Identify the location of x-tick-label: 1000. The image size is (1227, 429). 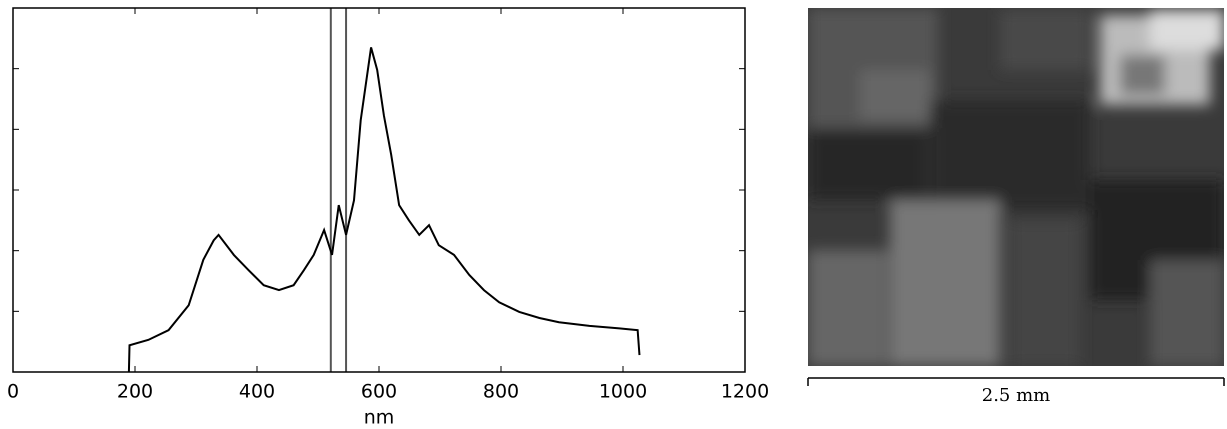
(623, 392).